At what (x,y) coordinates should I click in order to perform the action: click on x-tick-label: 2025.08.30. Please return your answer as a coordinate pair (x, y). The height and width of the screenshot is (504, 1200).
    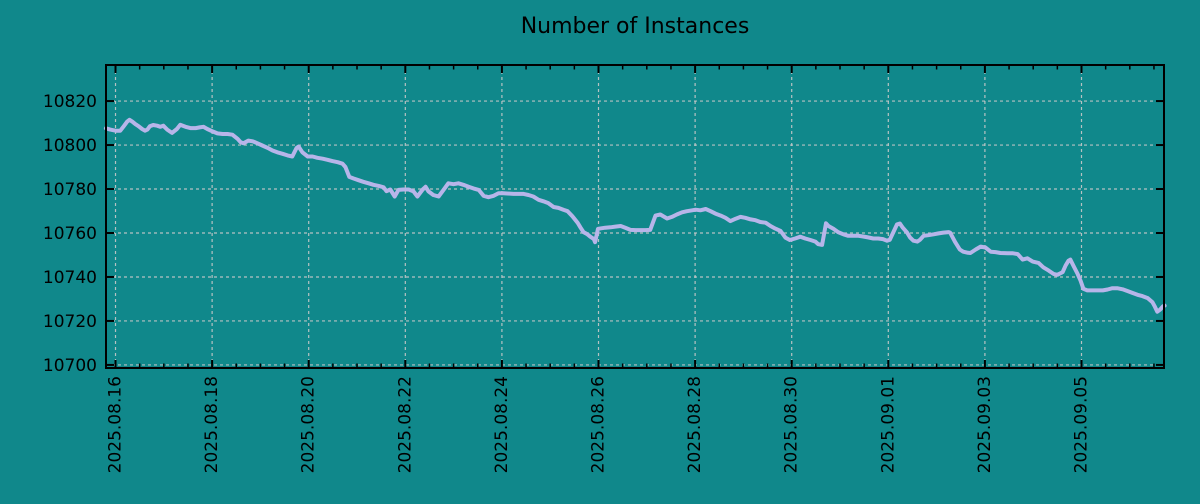
    Looking at the image, I should click on (792, 424).